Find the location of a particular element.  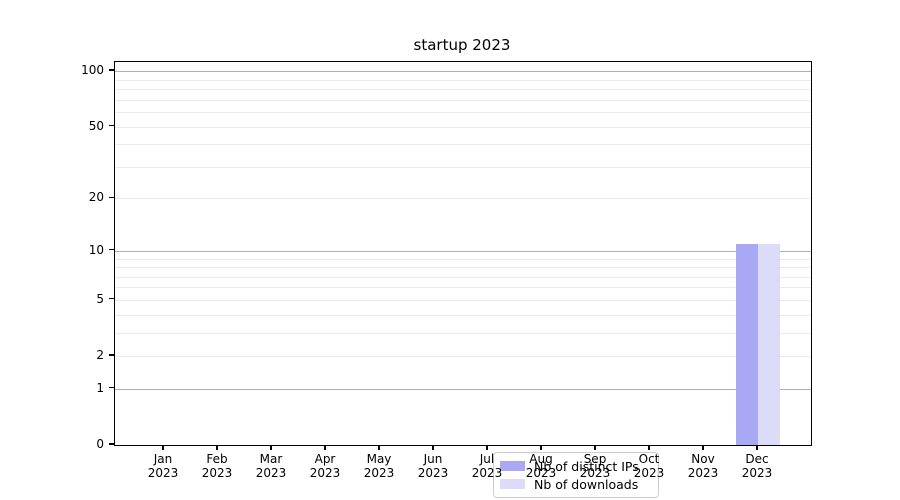

y-tick-label: 10 is located at coordinates (96, 249).